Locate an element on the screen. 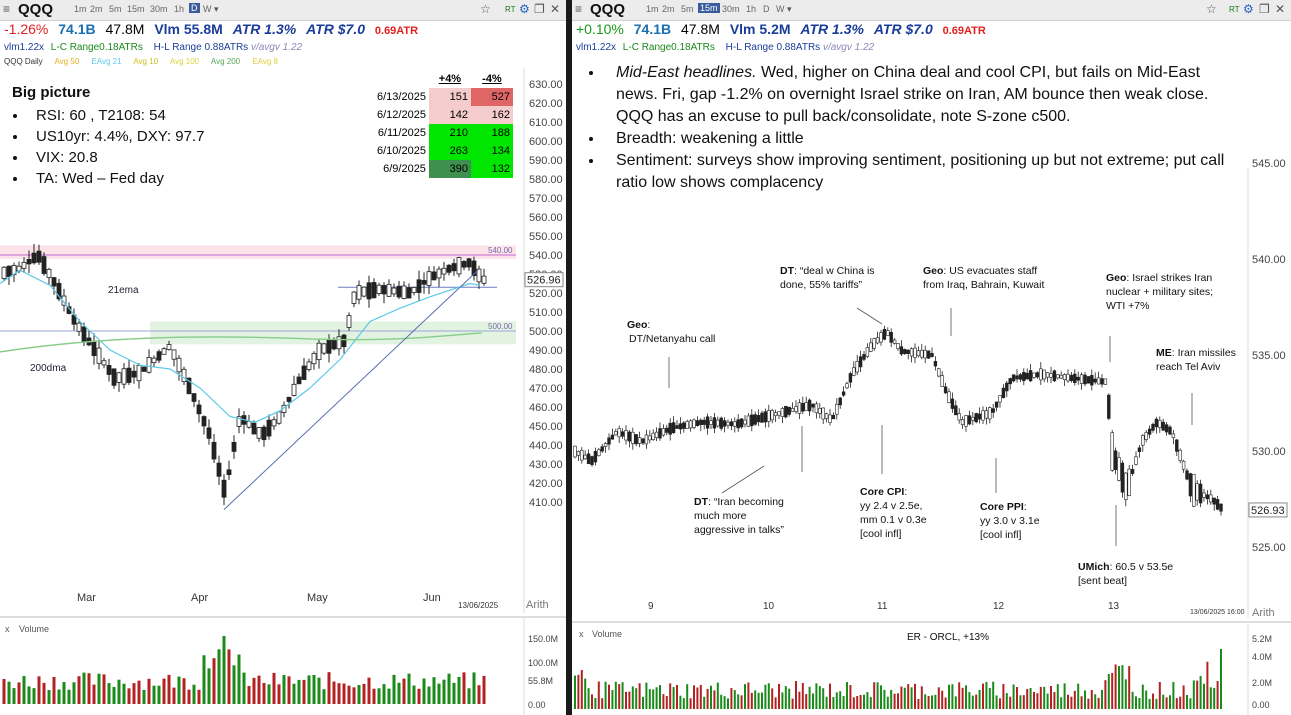  price-axis-label: 545.00 is located at coordinates (1269, 164).